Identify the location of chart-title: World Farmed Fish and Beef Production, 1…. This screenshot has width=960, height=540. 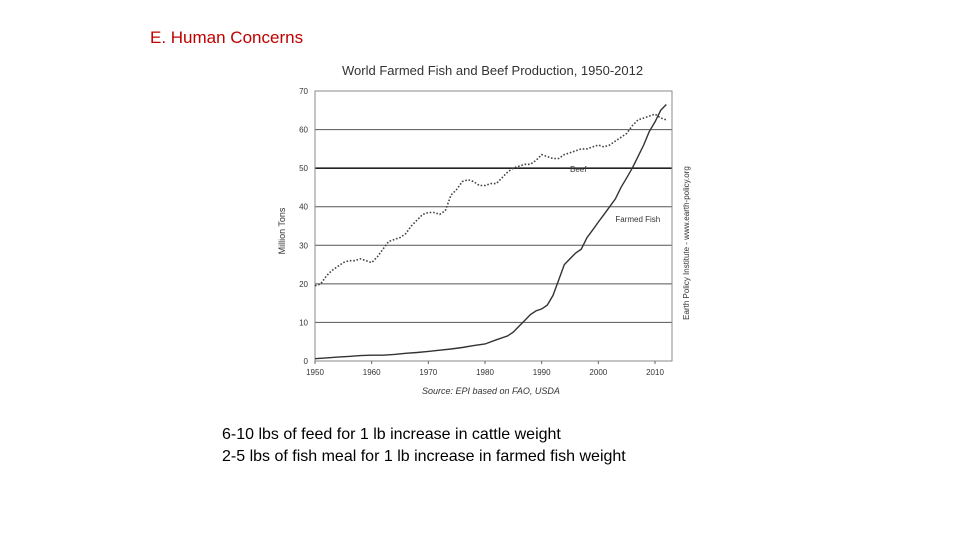
(492, 70).